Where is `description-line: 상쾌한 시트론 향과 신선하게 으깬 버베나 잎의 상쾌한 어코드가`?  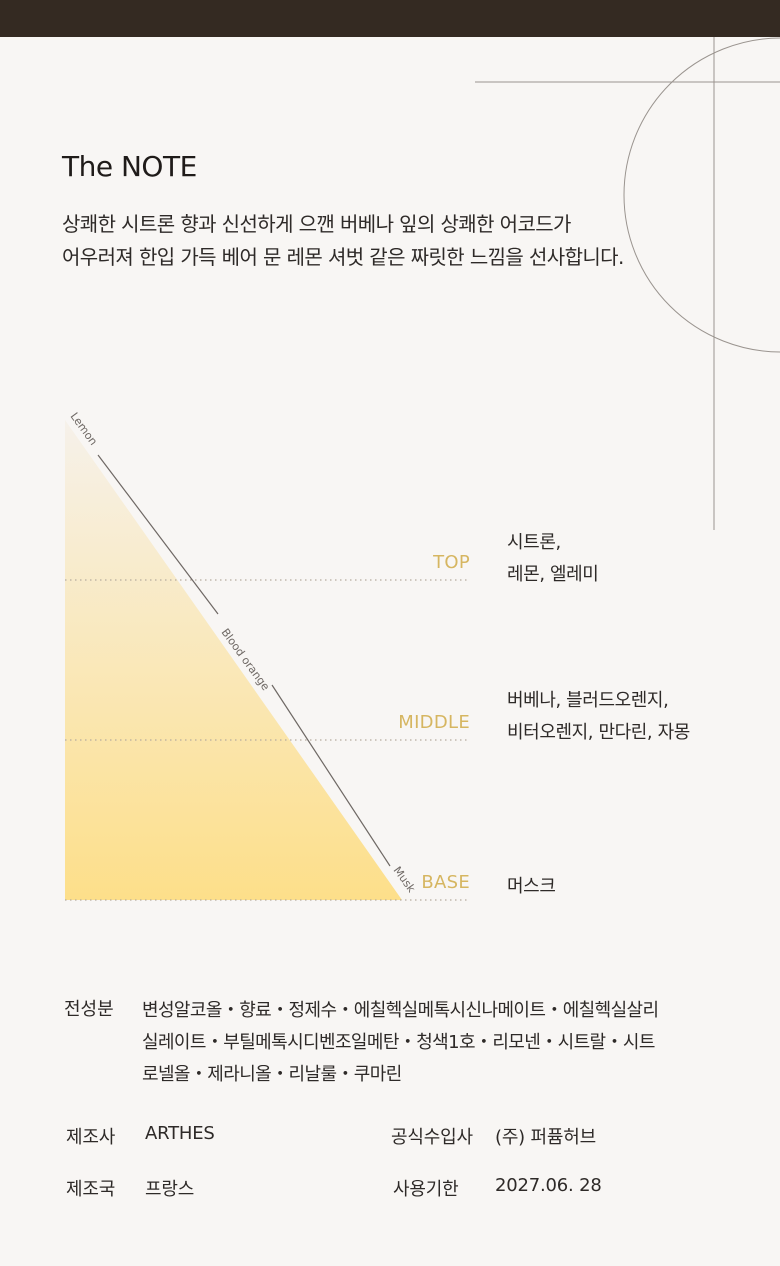
description-line: 상쾌한 시트론 향과 신선하게 으깬 버베나 잎의 상쾌한 어코드가 is located at coordinates (316, 224).